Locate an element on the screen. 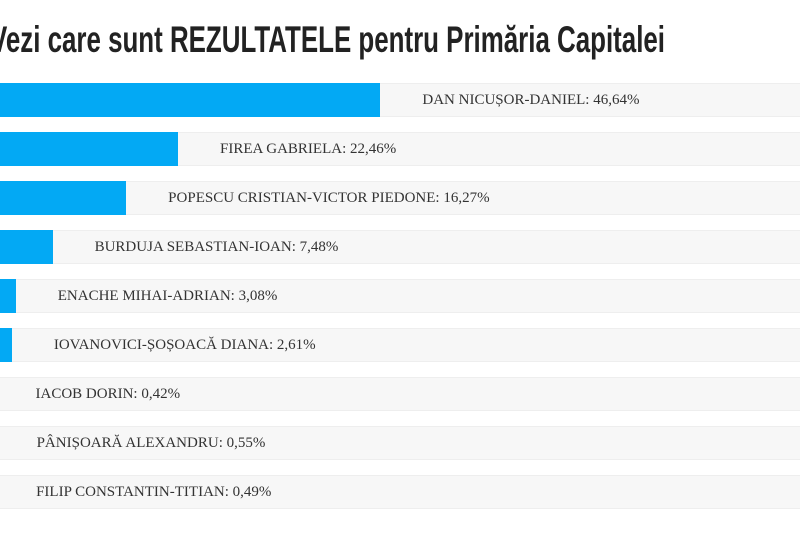  result-label: FIREA GABRIELA: 22,46% is located at coordinates (308, 148).